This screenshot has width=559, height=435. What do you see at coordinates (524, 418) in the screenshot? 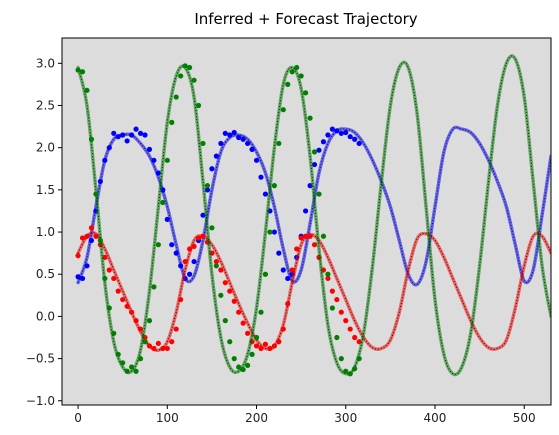
I see `x-tick-label-5: 500` at bounding box center [524, 418].